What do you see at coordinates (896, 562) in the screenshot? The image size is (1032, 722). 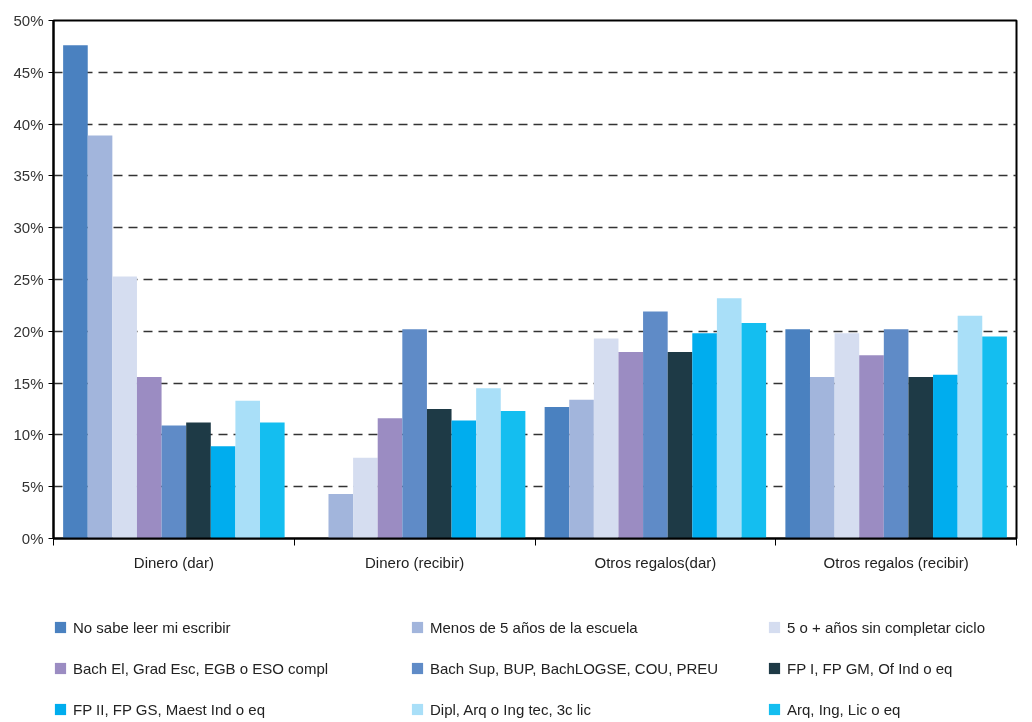 I see `x-tick-label: Otros regalos (recibir)` at bounding box center [896, 562].